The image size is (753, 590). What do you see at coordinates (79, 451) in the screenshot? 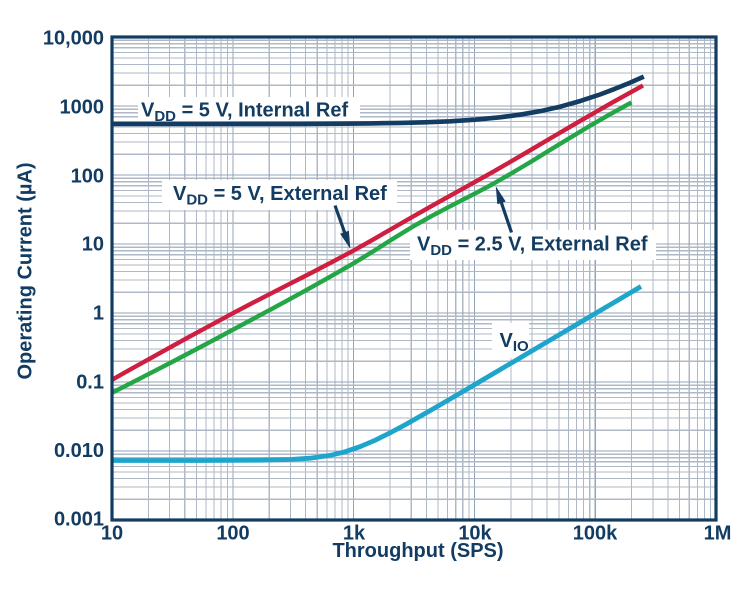
I see `svg-text: 0.010` at bounding box center [79, 451].